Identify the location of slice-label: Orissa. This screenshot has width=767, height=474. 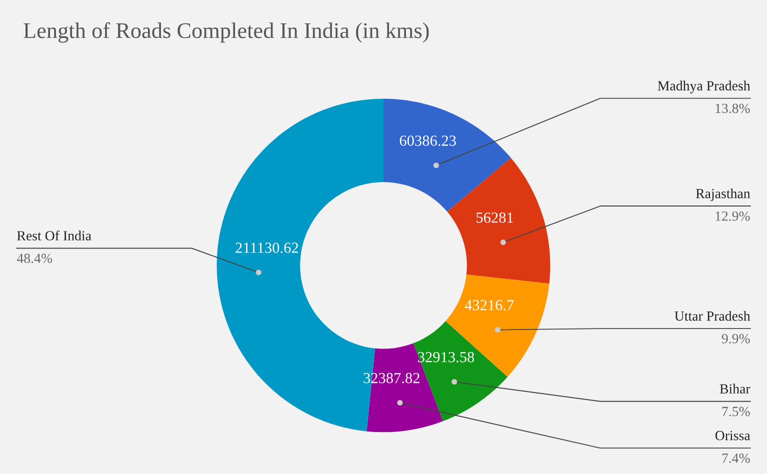
(732, 435).